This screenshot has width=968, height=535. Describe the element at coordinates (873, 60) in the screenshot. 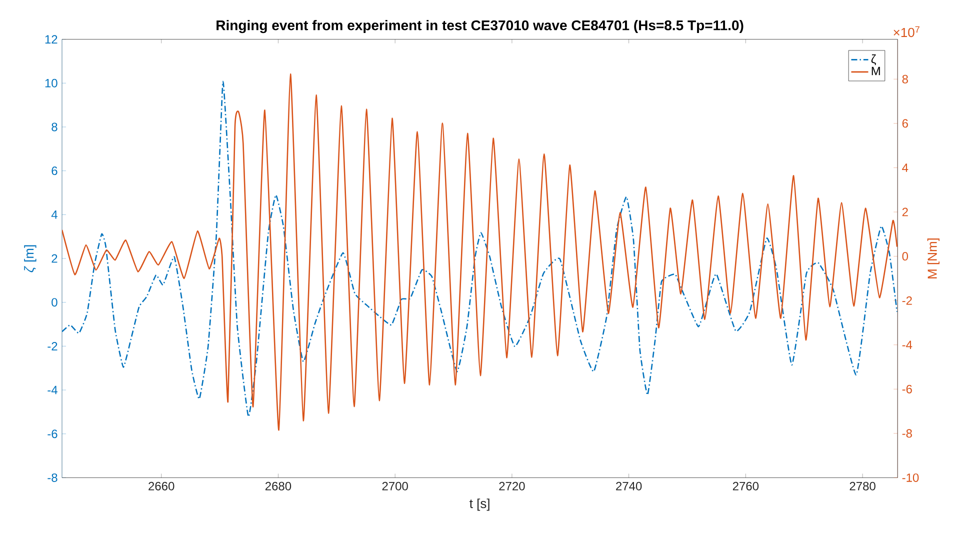

I see `legend-label: ζ` at that location.